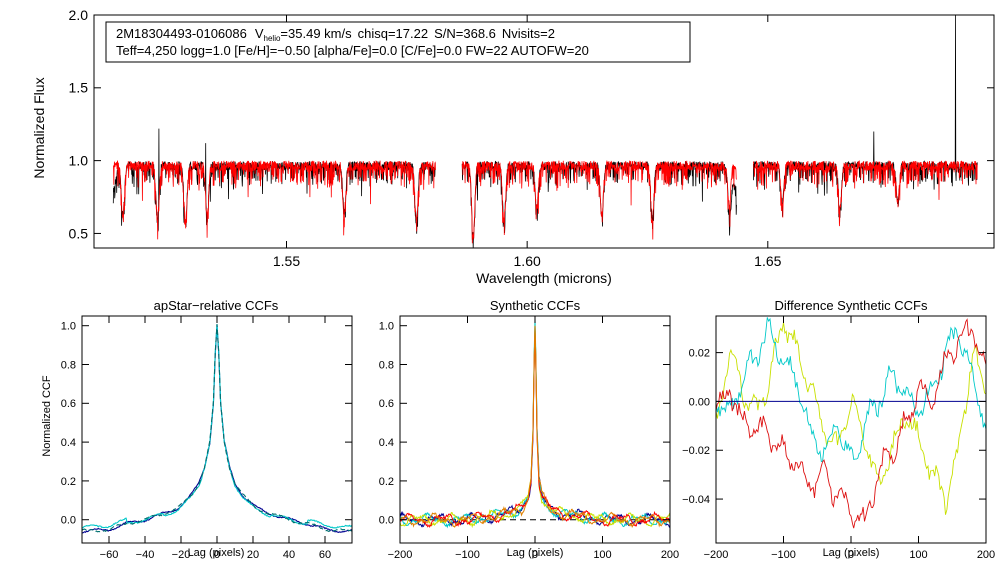 The width and height of the screenshot is (1008, 576). What do you see at coordinates (699, 402) in the screenshot?
I see `difference-ccf-ytick-label: 0.00` at bounding box center [699, 402].